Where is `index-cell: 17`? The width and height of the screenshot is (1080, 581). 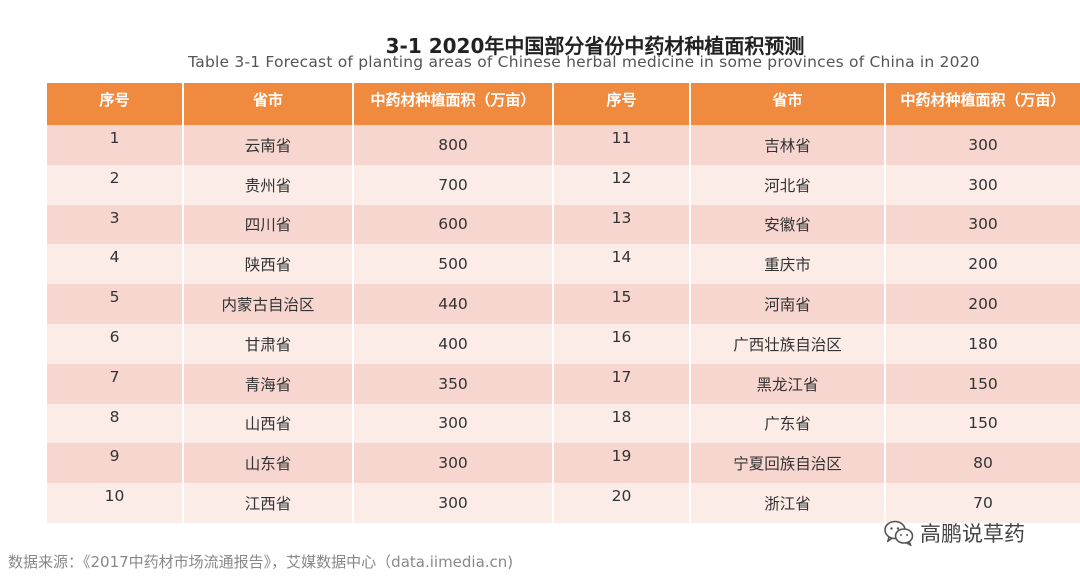 index-cell: 17 is located at coordinates (622, 383).